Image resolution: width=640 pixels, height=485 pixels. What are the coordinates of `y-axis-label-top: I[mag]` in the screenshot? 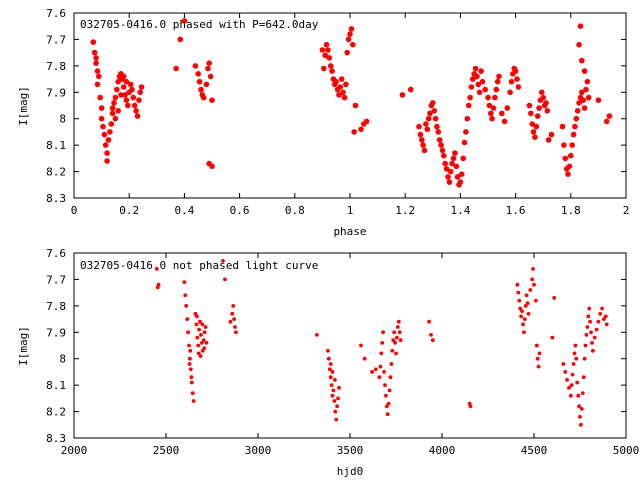 It's located at (23, 106).